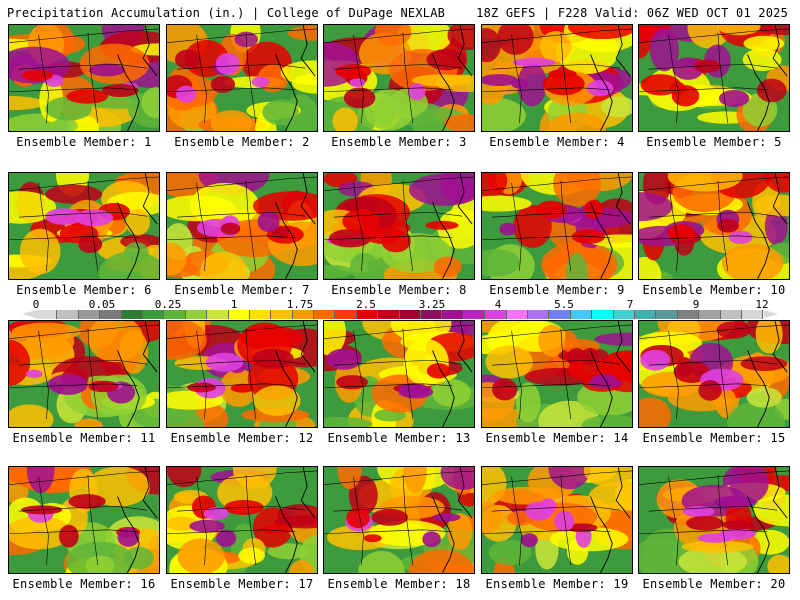 This screenshot has height=600, width=800. What do you see at coordinates (84, 438) in the screenshot?
I see `ensemble-member-label: Ensemble Member: 11` at bounding box center [84, 438].